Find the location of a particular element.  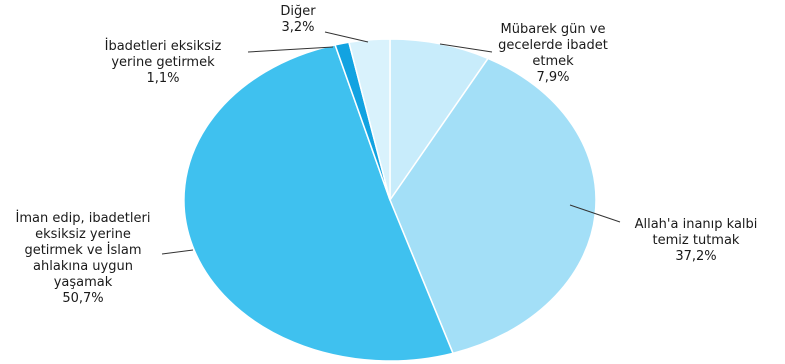

slice-label-5: Diğer 3,2% is located at coordinates (298, 19).